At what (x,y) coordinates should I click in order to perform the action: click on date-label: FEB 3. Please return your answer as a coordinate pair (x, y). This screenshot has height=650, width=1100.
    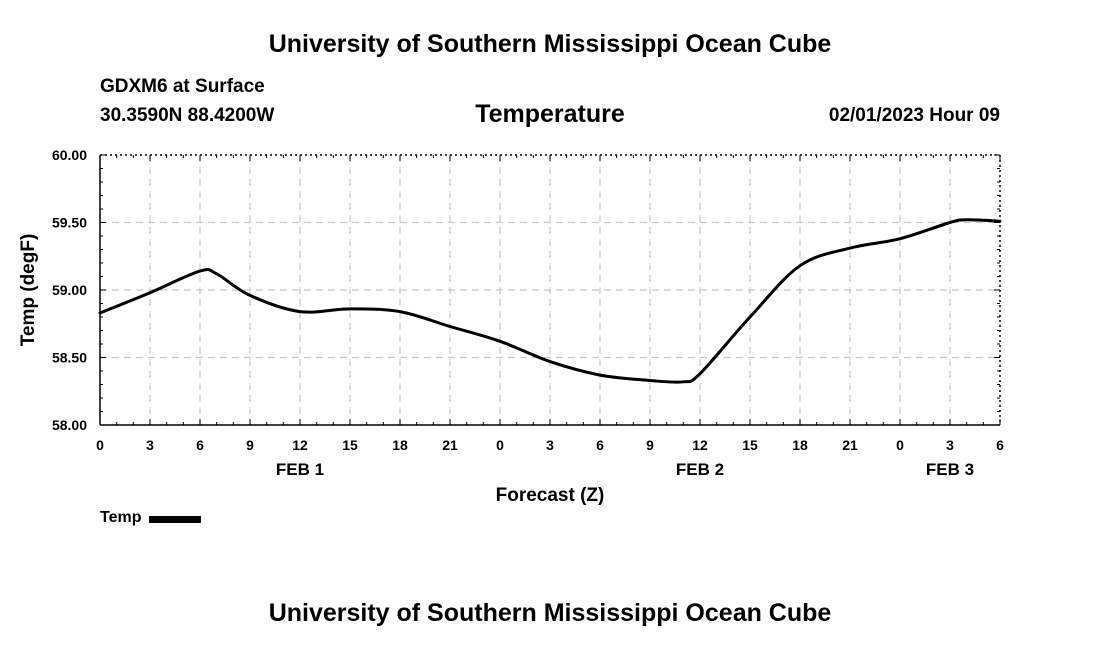
    Looking at the image, I should click on (950, 469).